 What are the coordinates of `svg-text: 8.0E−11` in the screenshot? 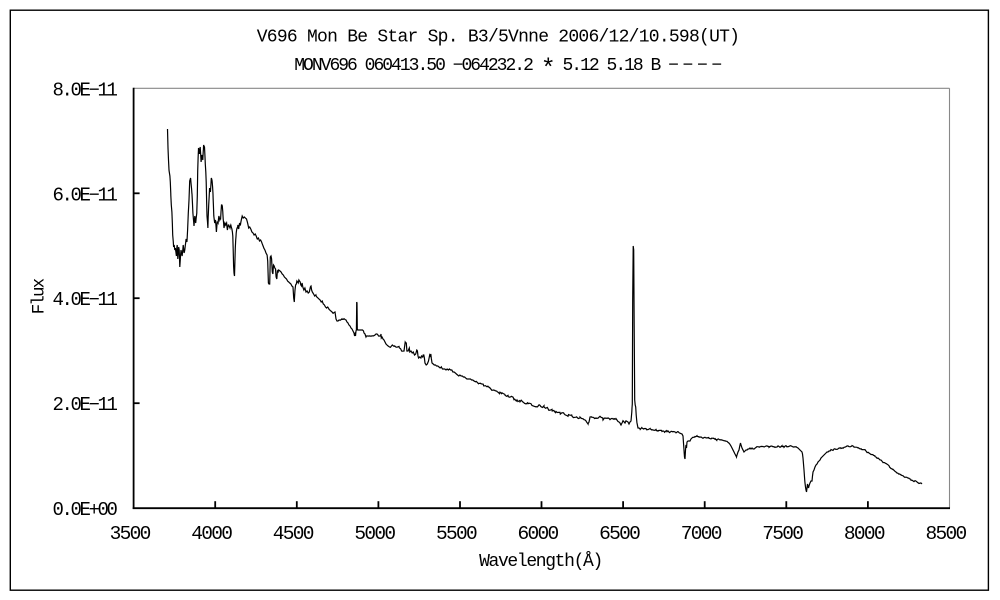 It's located at (84, 90).